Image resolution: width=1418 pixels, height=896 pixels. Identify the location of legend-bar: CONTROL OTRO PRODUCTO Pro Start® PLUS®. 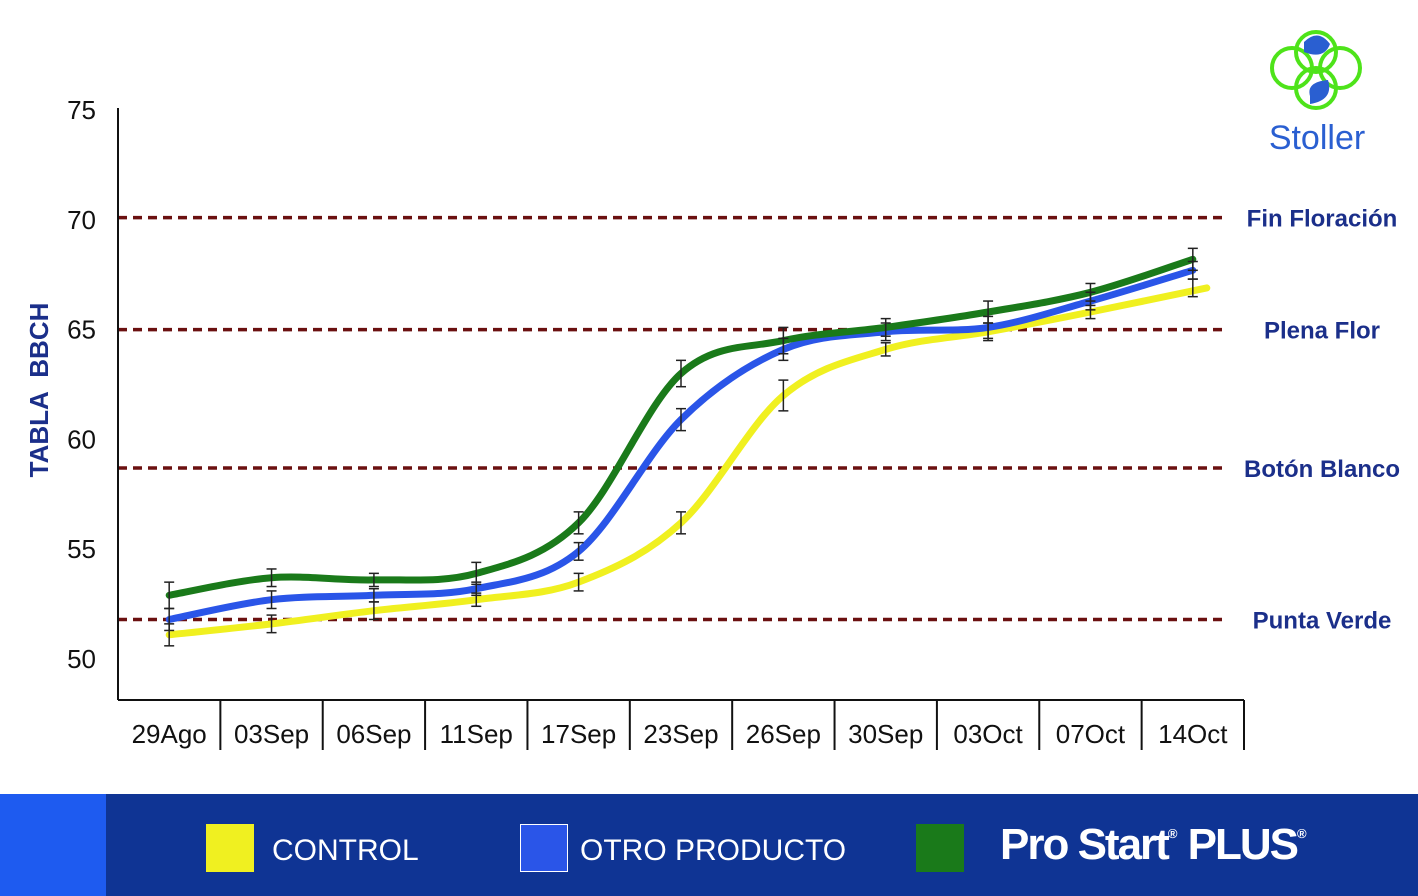
(709, 845).